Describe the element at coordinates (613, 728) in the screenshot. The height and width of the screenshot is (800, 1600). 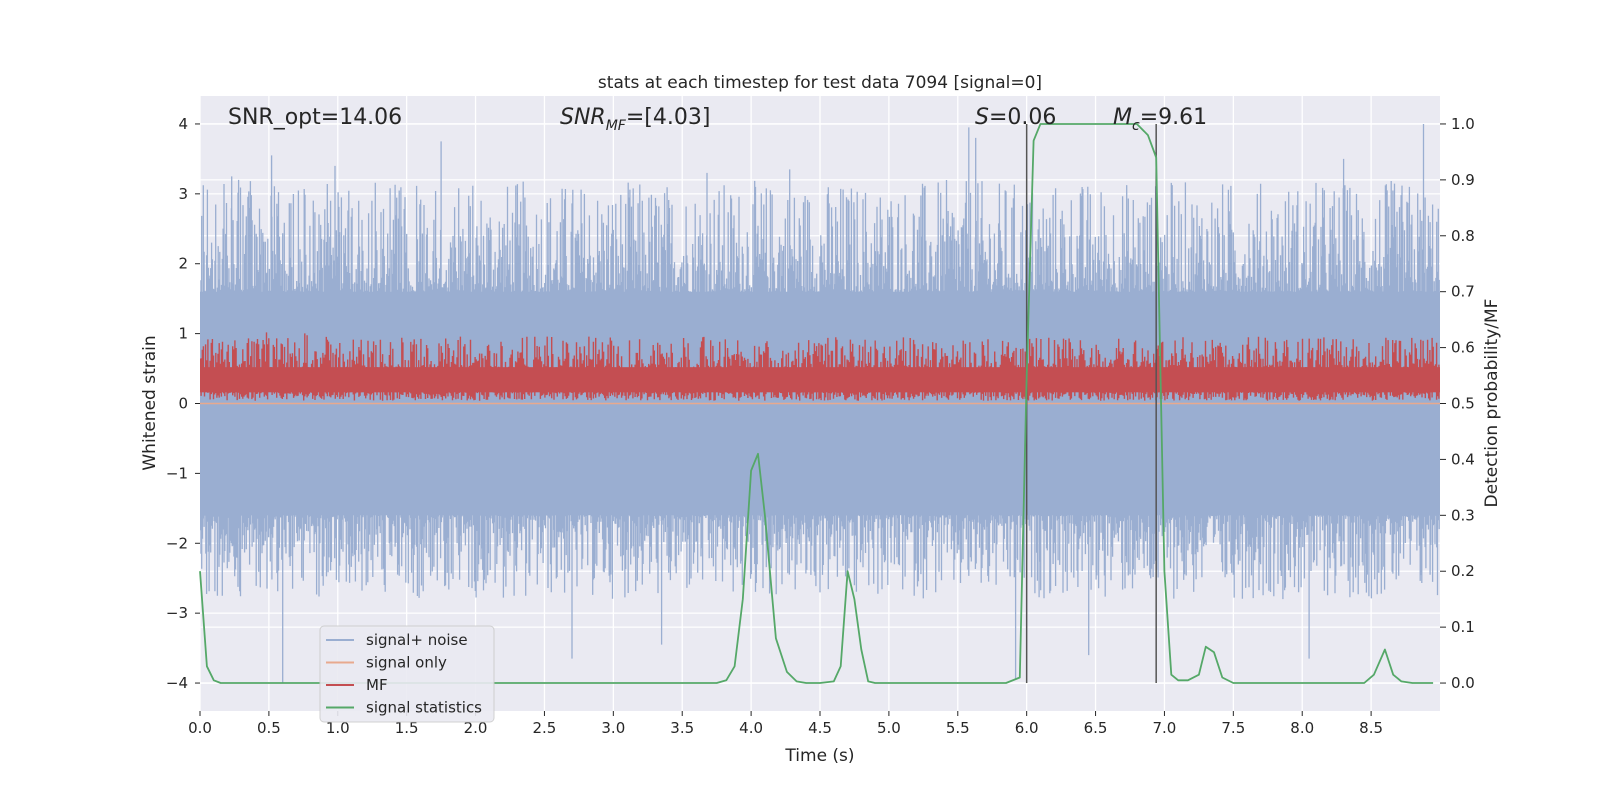
I see `x-tick-label-6: 3.0` at that location.